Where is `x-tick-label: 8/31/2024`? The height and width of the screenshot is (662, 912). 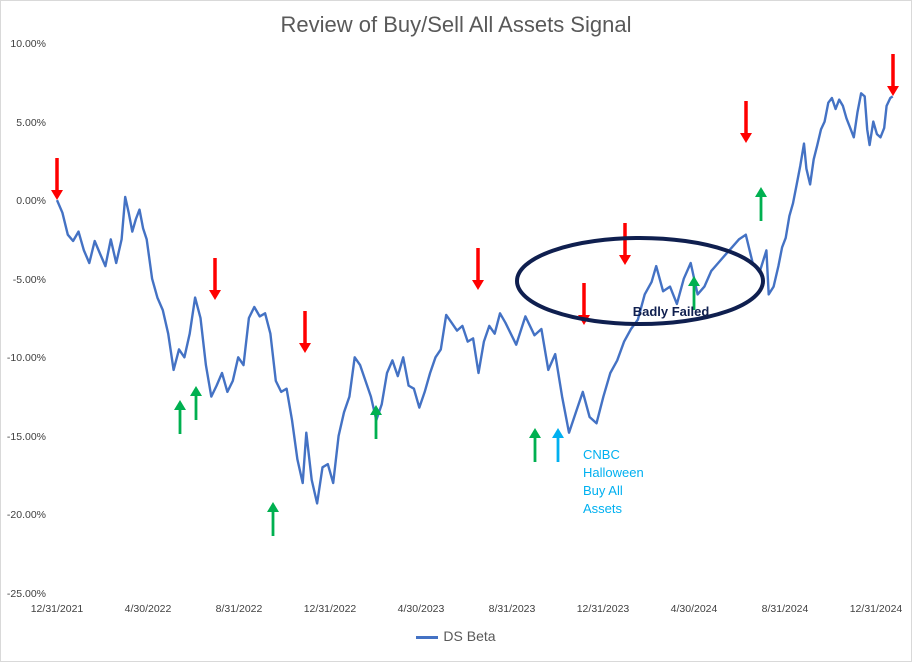 x-tick-label: 8/31/2024 is located at coordinates (785, 609).